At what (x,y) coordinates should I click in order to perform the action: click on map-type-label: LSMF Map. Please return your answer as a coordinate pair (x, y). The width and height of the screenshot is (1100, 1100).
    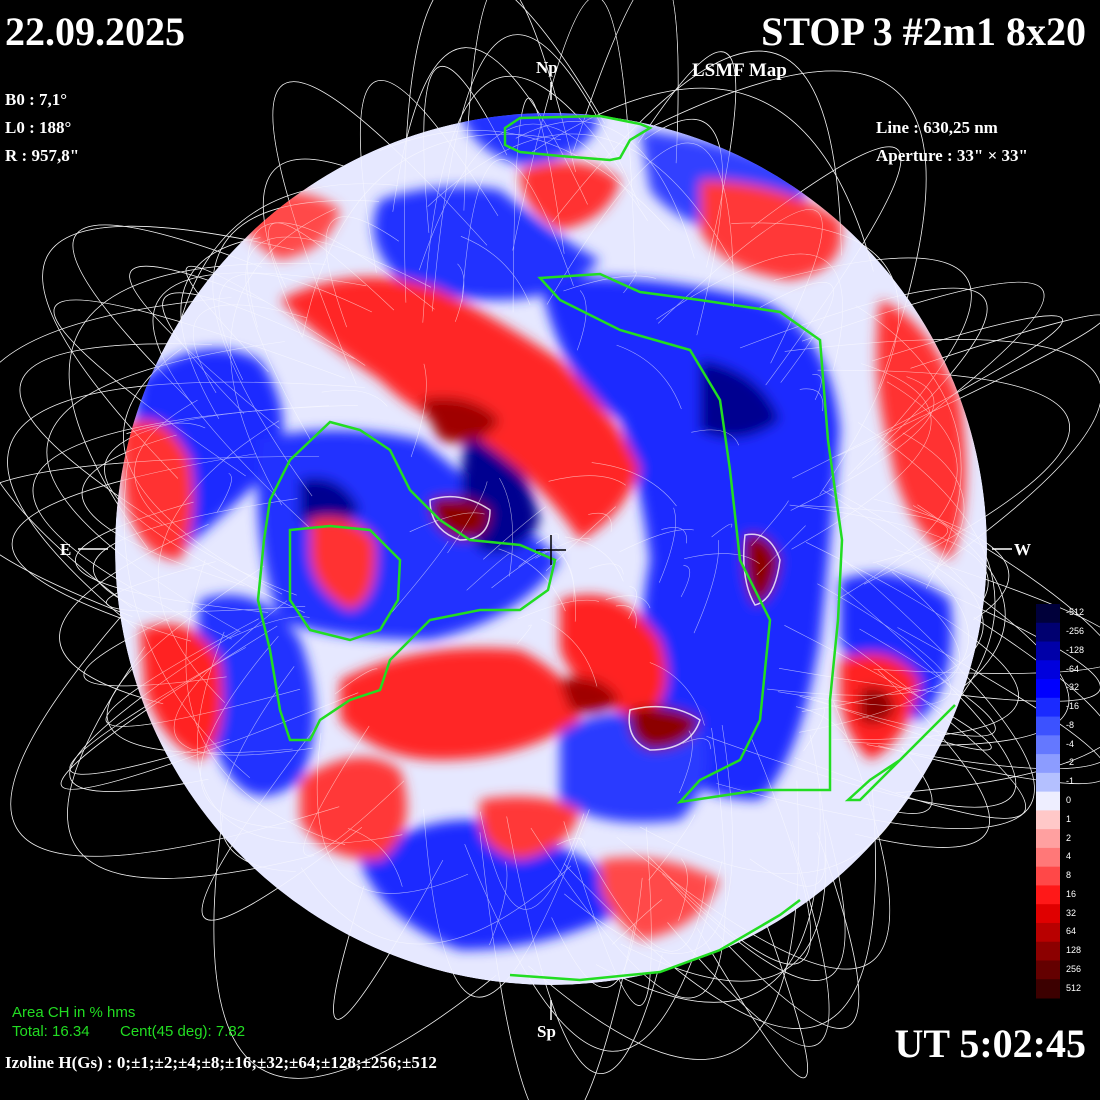
    Looking at the image, I should click on (739, 70).